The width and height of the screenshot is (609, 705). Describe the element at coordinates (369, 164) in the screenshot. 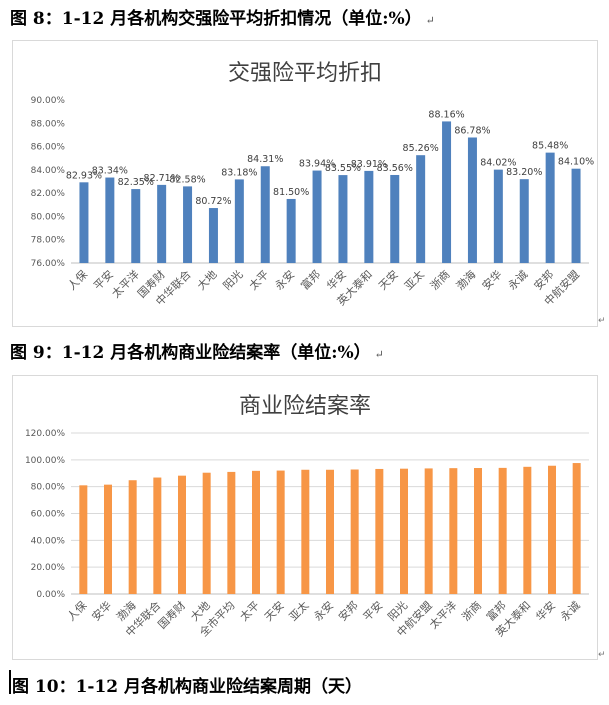

I see `data-label: 83.91%` at that location.